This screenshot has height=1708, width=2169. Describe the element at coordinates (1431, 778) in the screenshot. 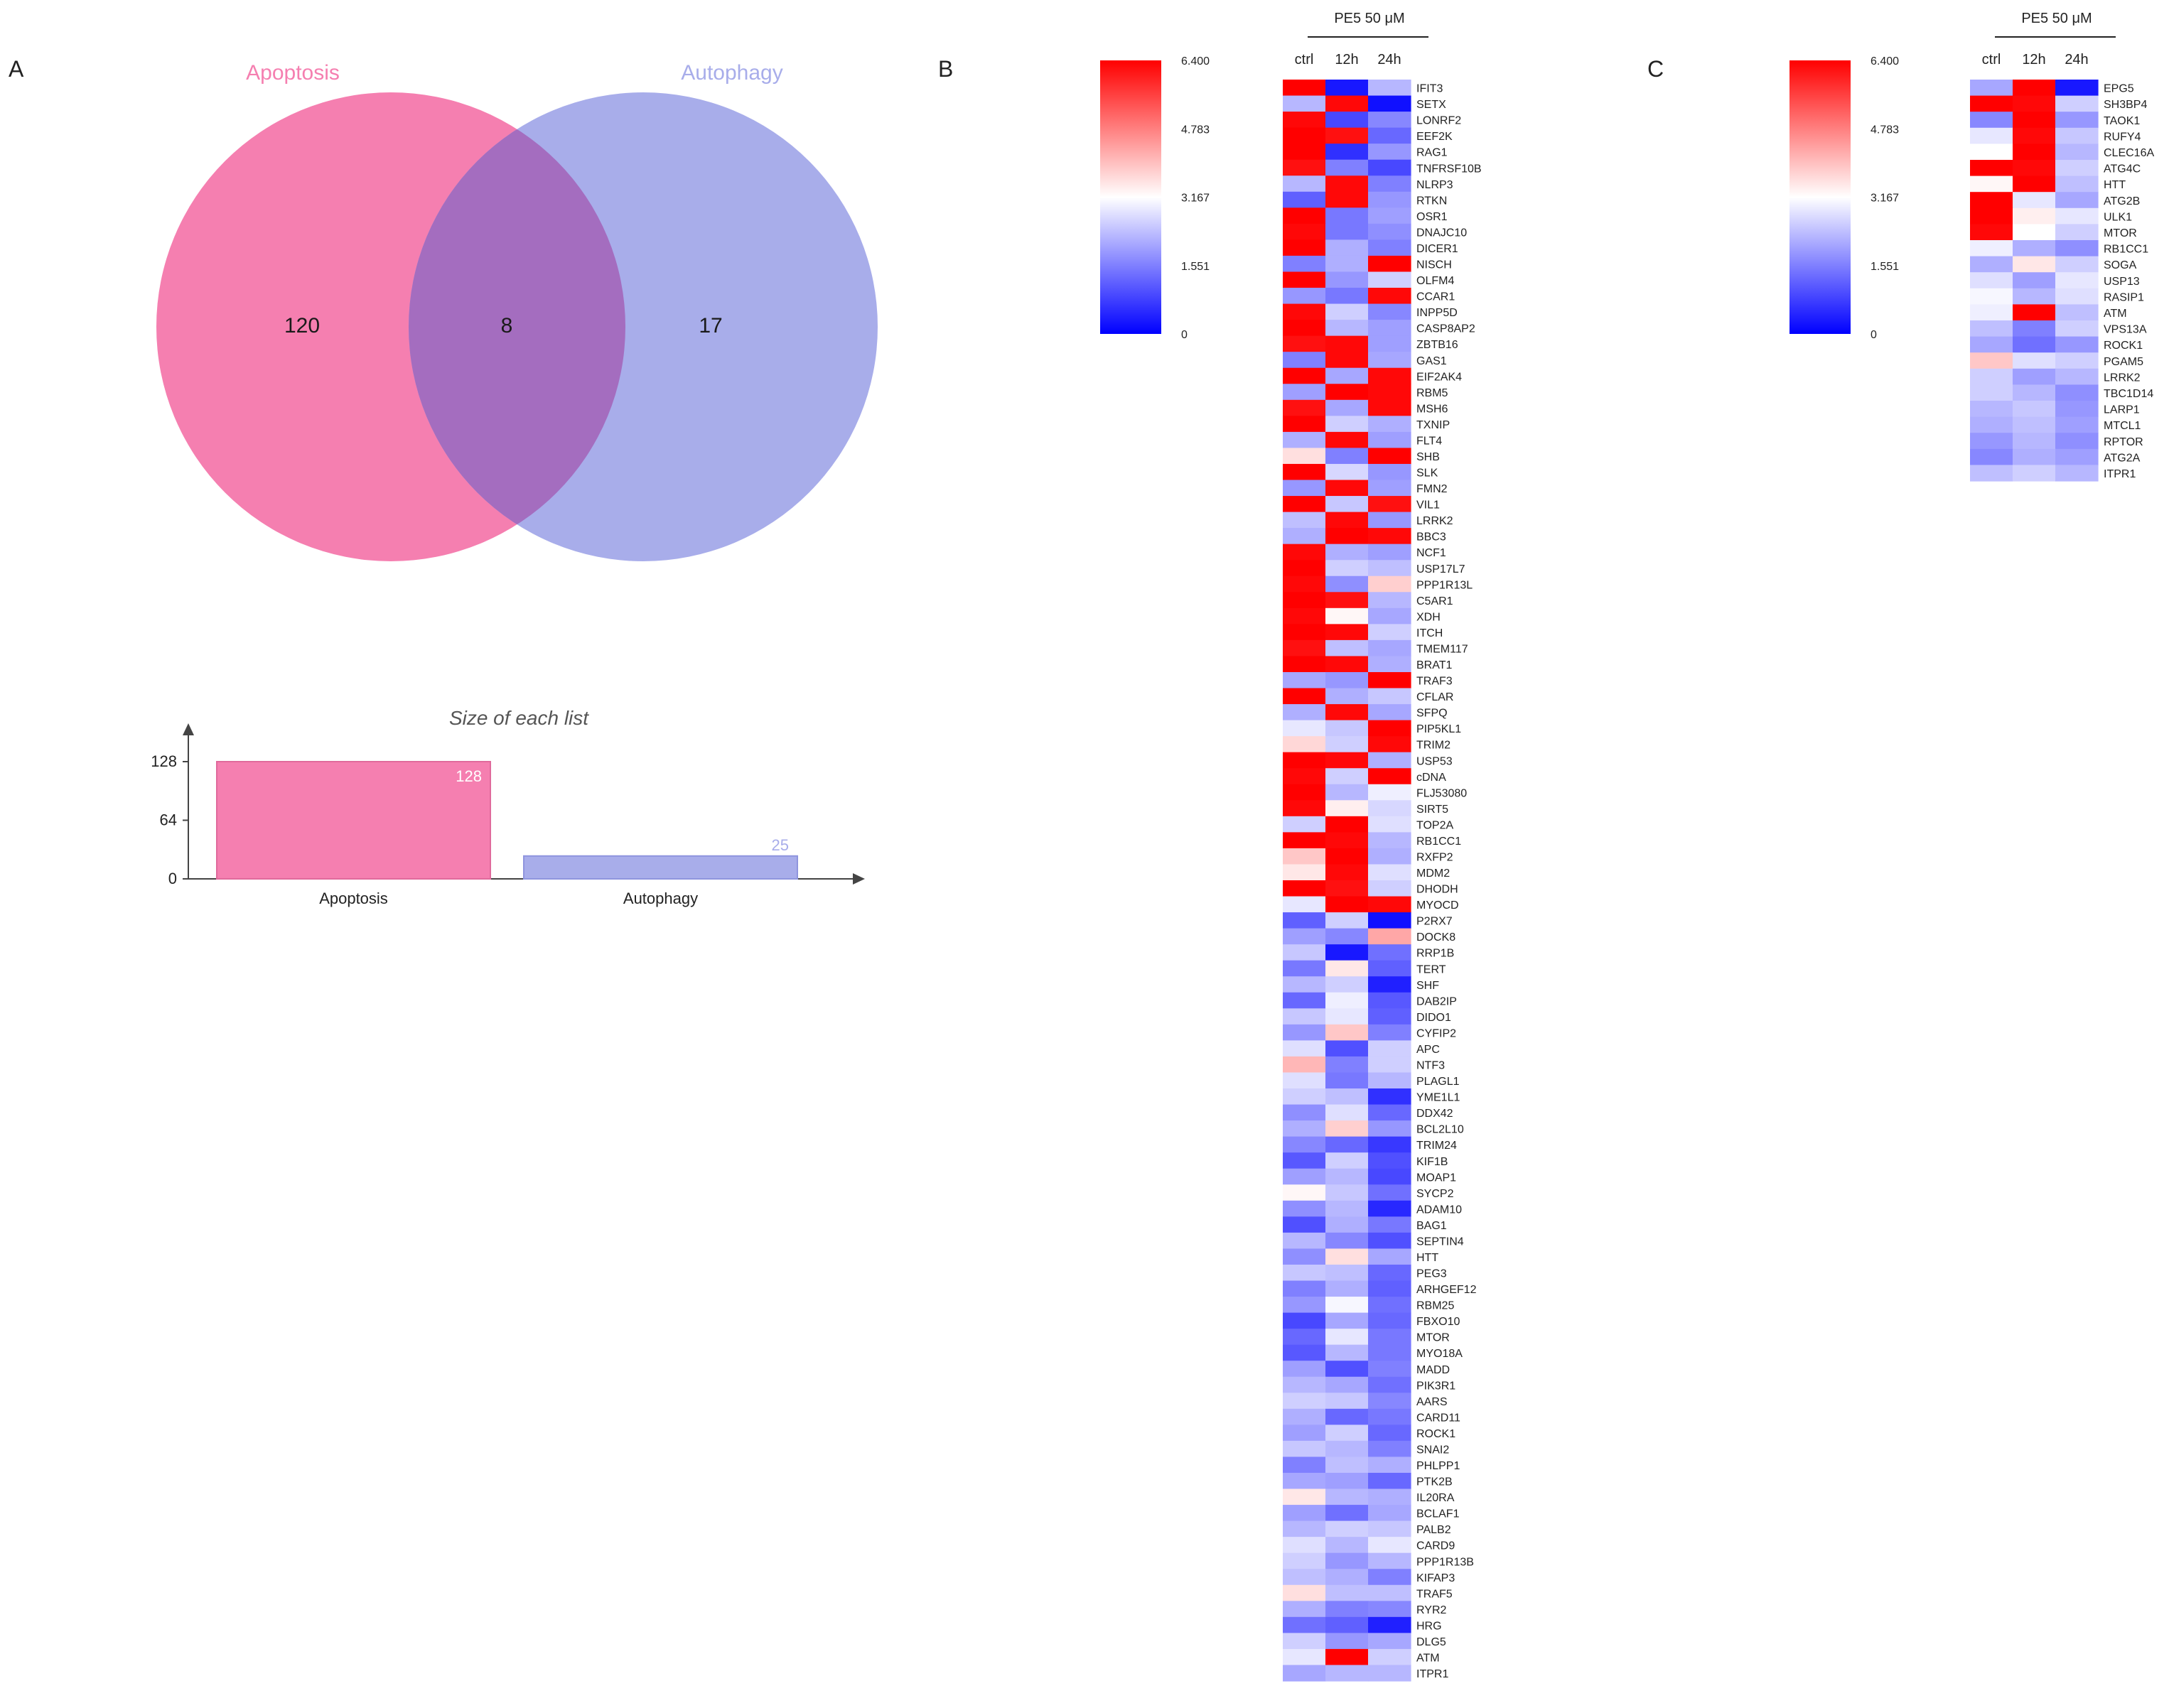

I see `gene-label: cDNA` at that location.